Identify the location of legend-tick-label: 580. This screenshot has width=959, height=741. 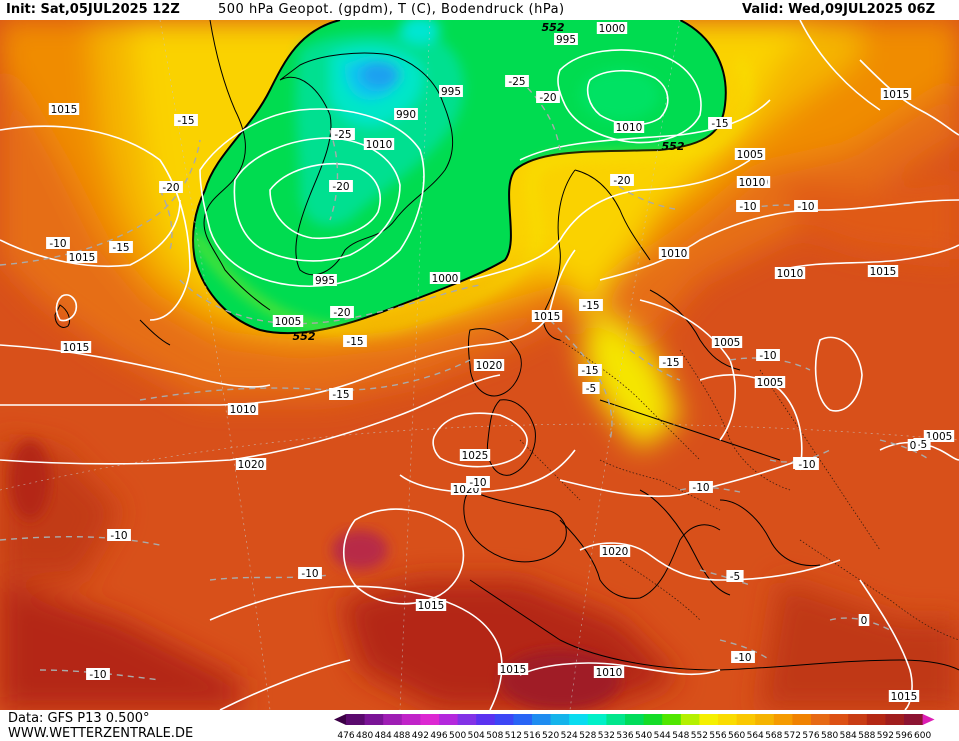
(829, 736).